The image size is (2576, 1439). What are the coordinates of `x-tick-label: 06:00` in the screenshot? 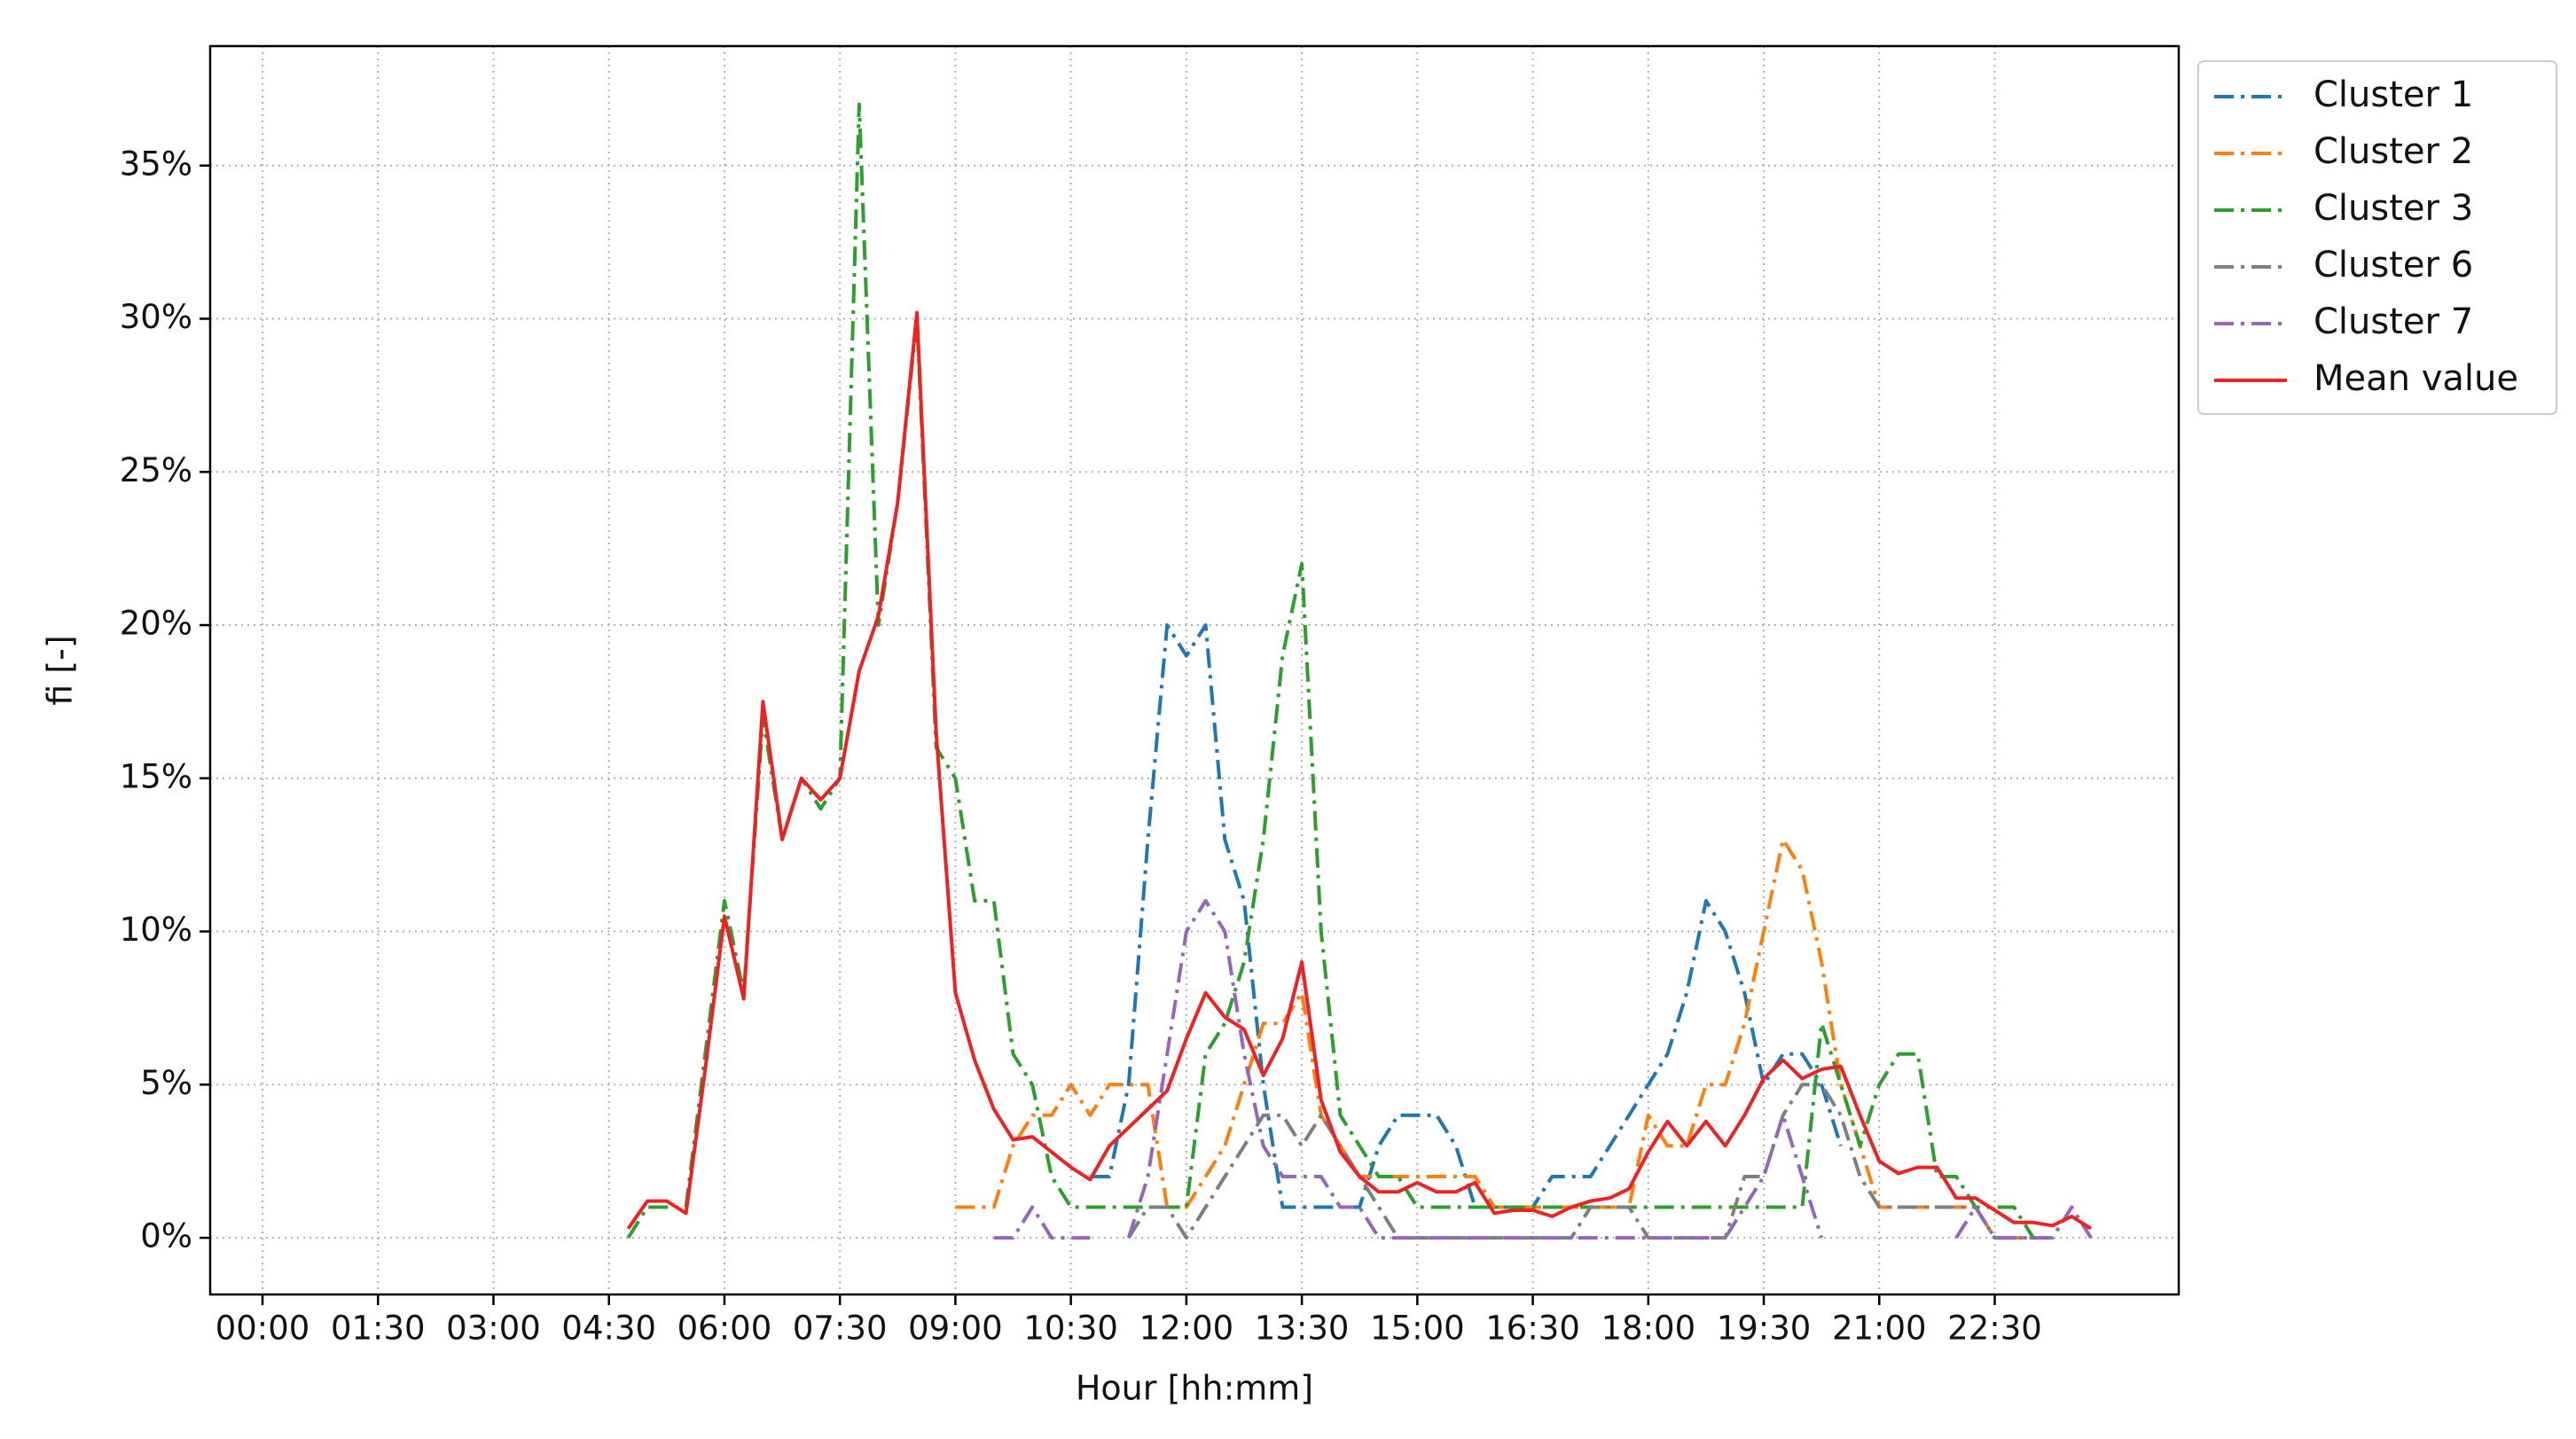 It's located at (724, 1329).